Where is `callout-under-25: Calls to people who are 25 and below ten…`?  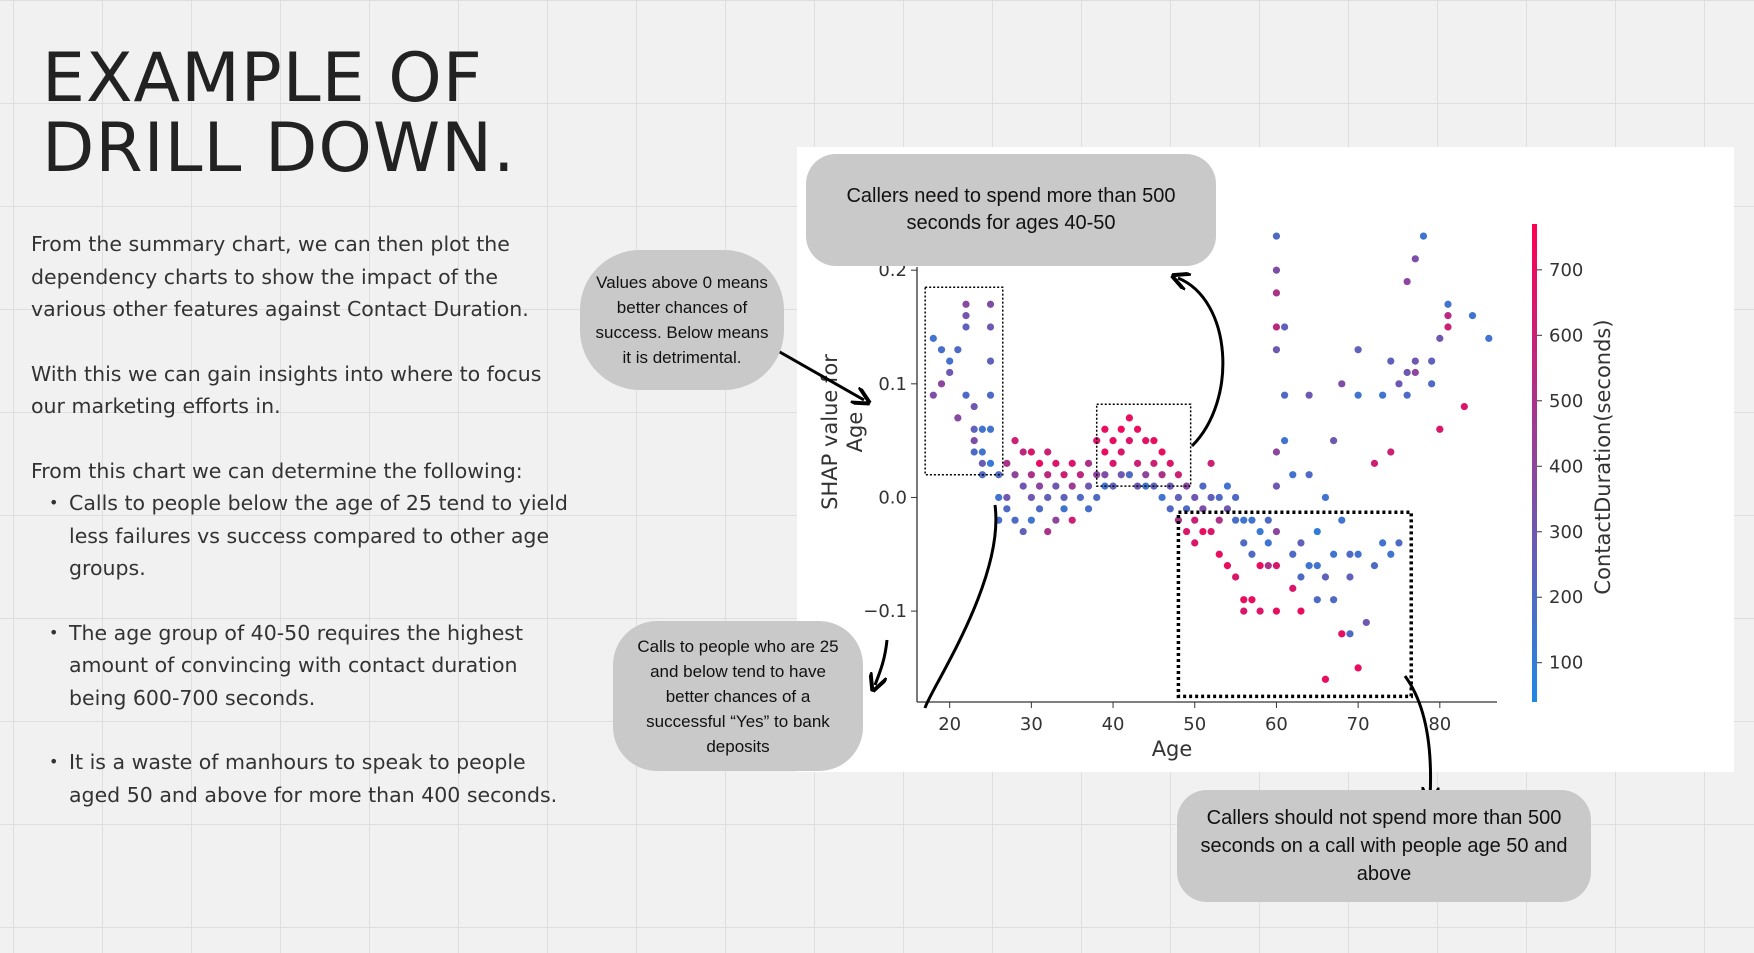
callout-under-25: Calls to people who are 25 and below ten… is located at coordinates (738, 696).